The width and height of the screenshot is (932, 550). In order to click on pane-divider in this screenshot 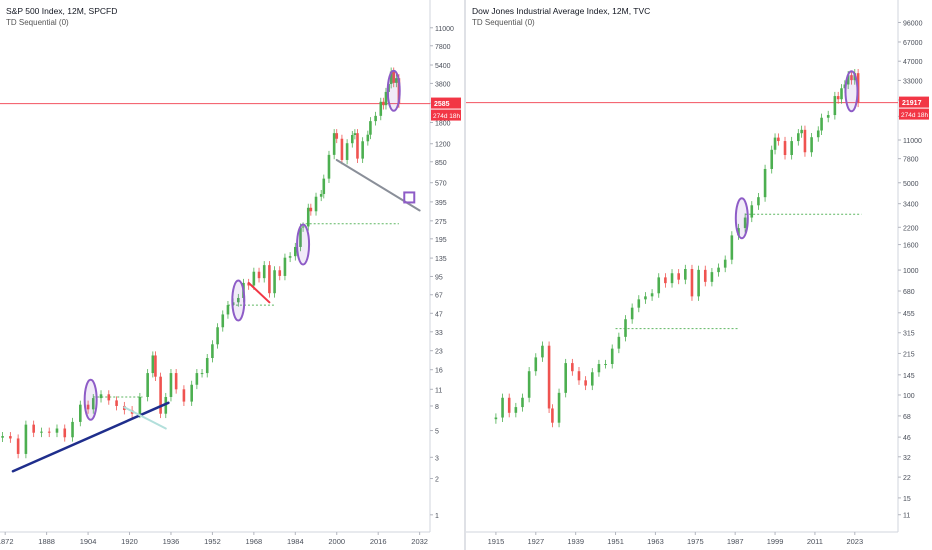, I will do `click(465, 275)`.